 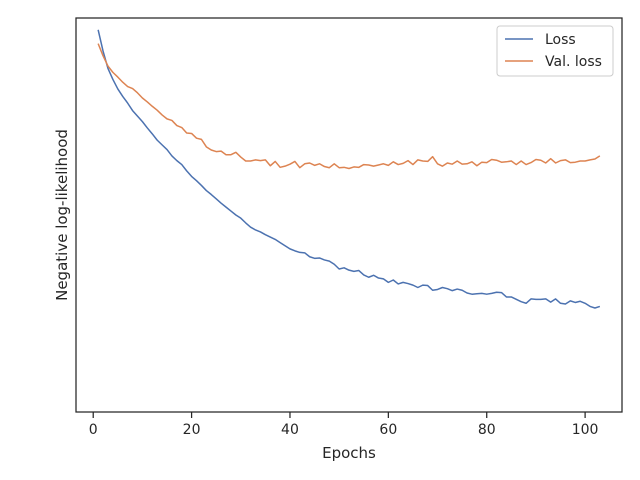 What do you see at coordinates (555, 51) in the screenshot?
I see `legend: Loss Val. loss` at bounding box center [555, 51].